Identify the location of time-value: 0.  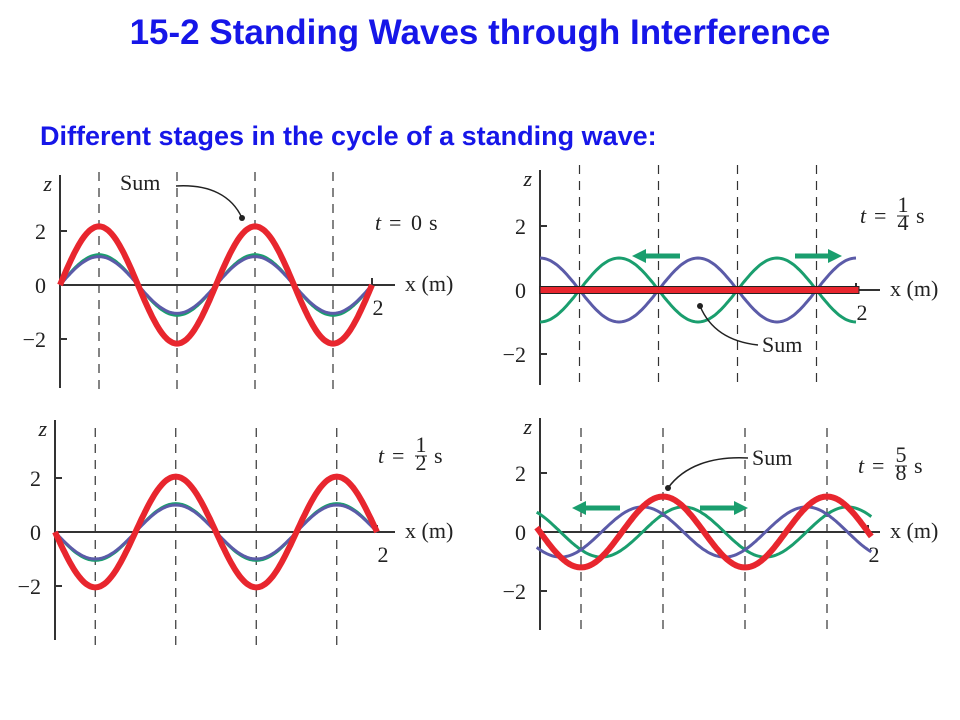
(416, 222).